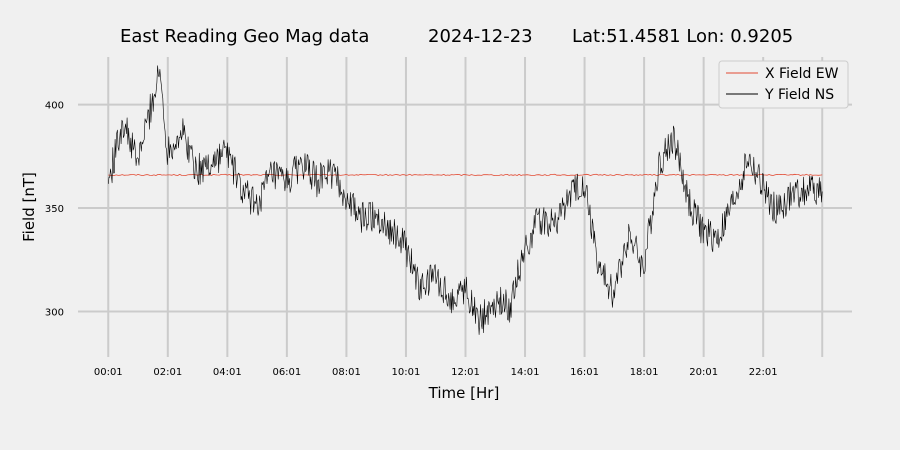 The width and height of the screenshot is (900, 450). What do you see at coordinates (108, 372) in the screenshot?
I see `x-tick-label: 00:01` at bounding box center [108, 372].